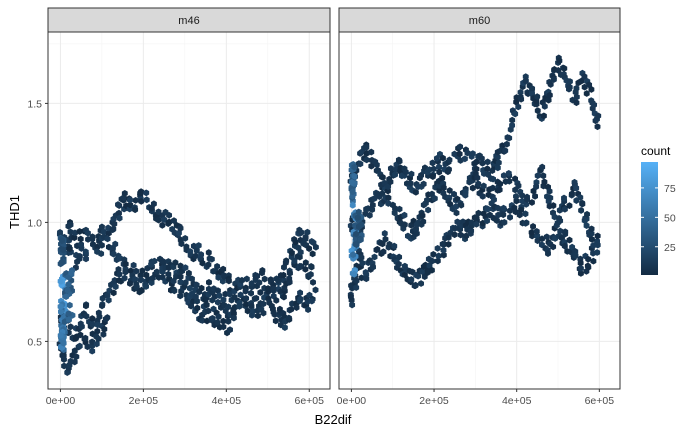  What do you see at coordinates (670, 218) in the screenshot?
I see `legend-label: 50` at bounding box center [670, 218].